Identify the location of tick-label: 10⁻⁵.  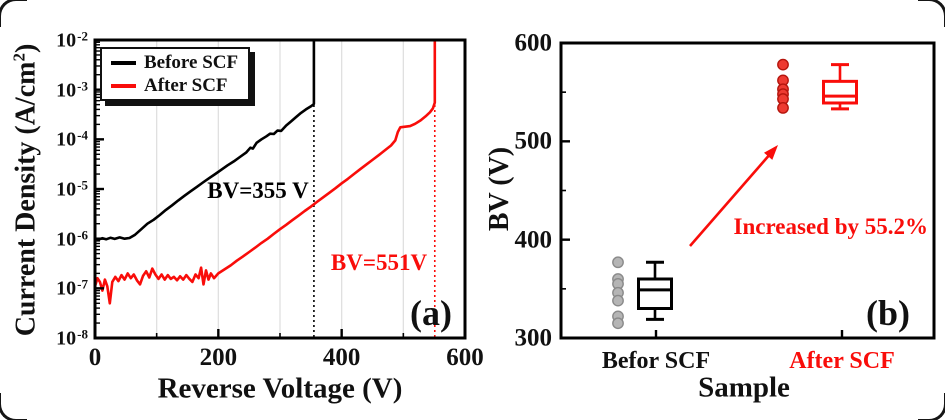
(72, 189).